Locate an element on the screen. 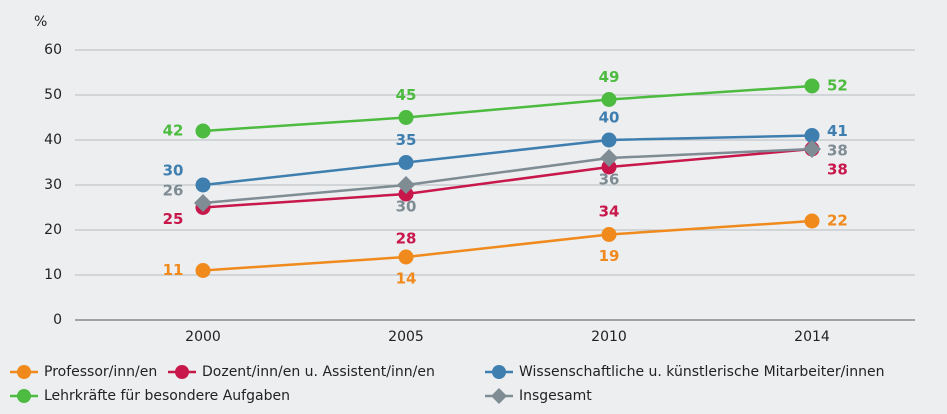 The image size is (947, 414). data-label: 22 is located at coordinates (837, 221).